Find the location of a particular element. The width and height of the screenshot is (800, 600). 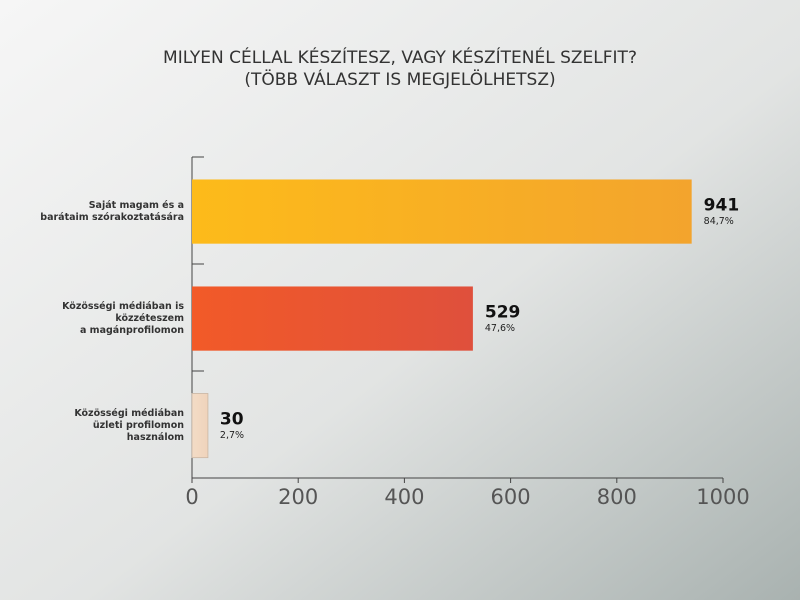

x-tick-label: 1000 is located at coordinates (722, 497).